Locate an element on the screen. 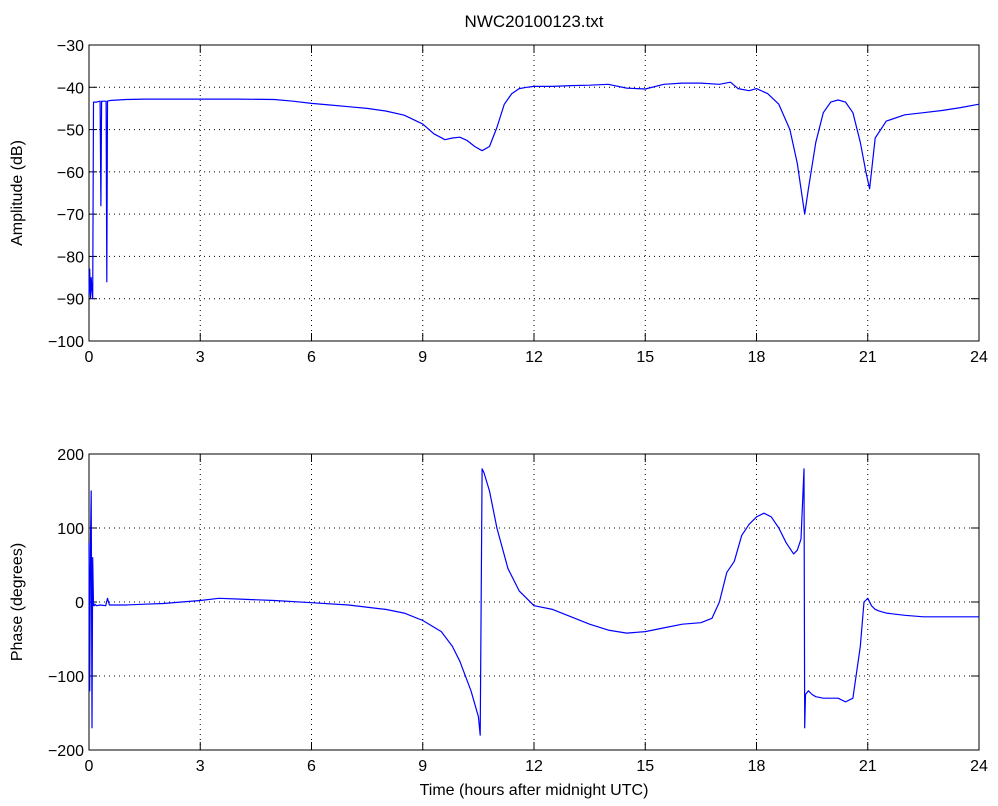 The image size is (998, 806). phase-y-tick-label: 200 is located at coordinates (70, 455).